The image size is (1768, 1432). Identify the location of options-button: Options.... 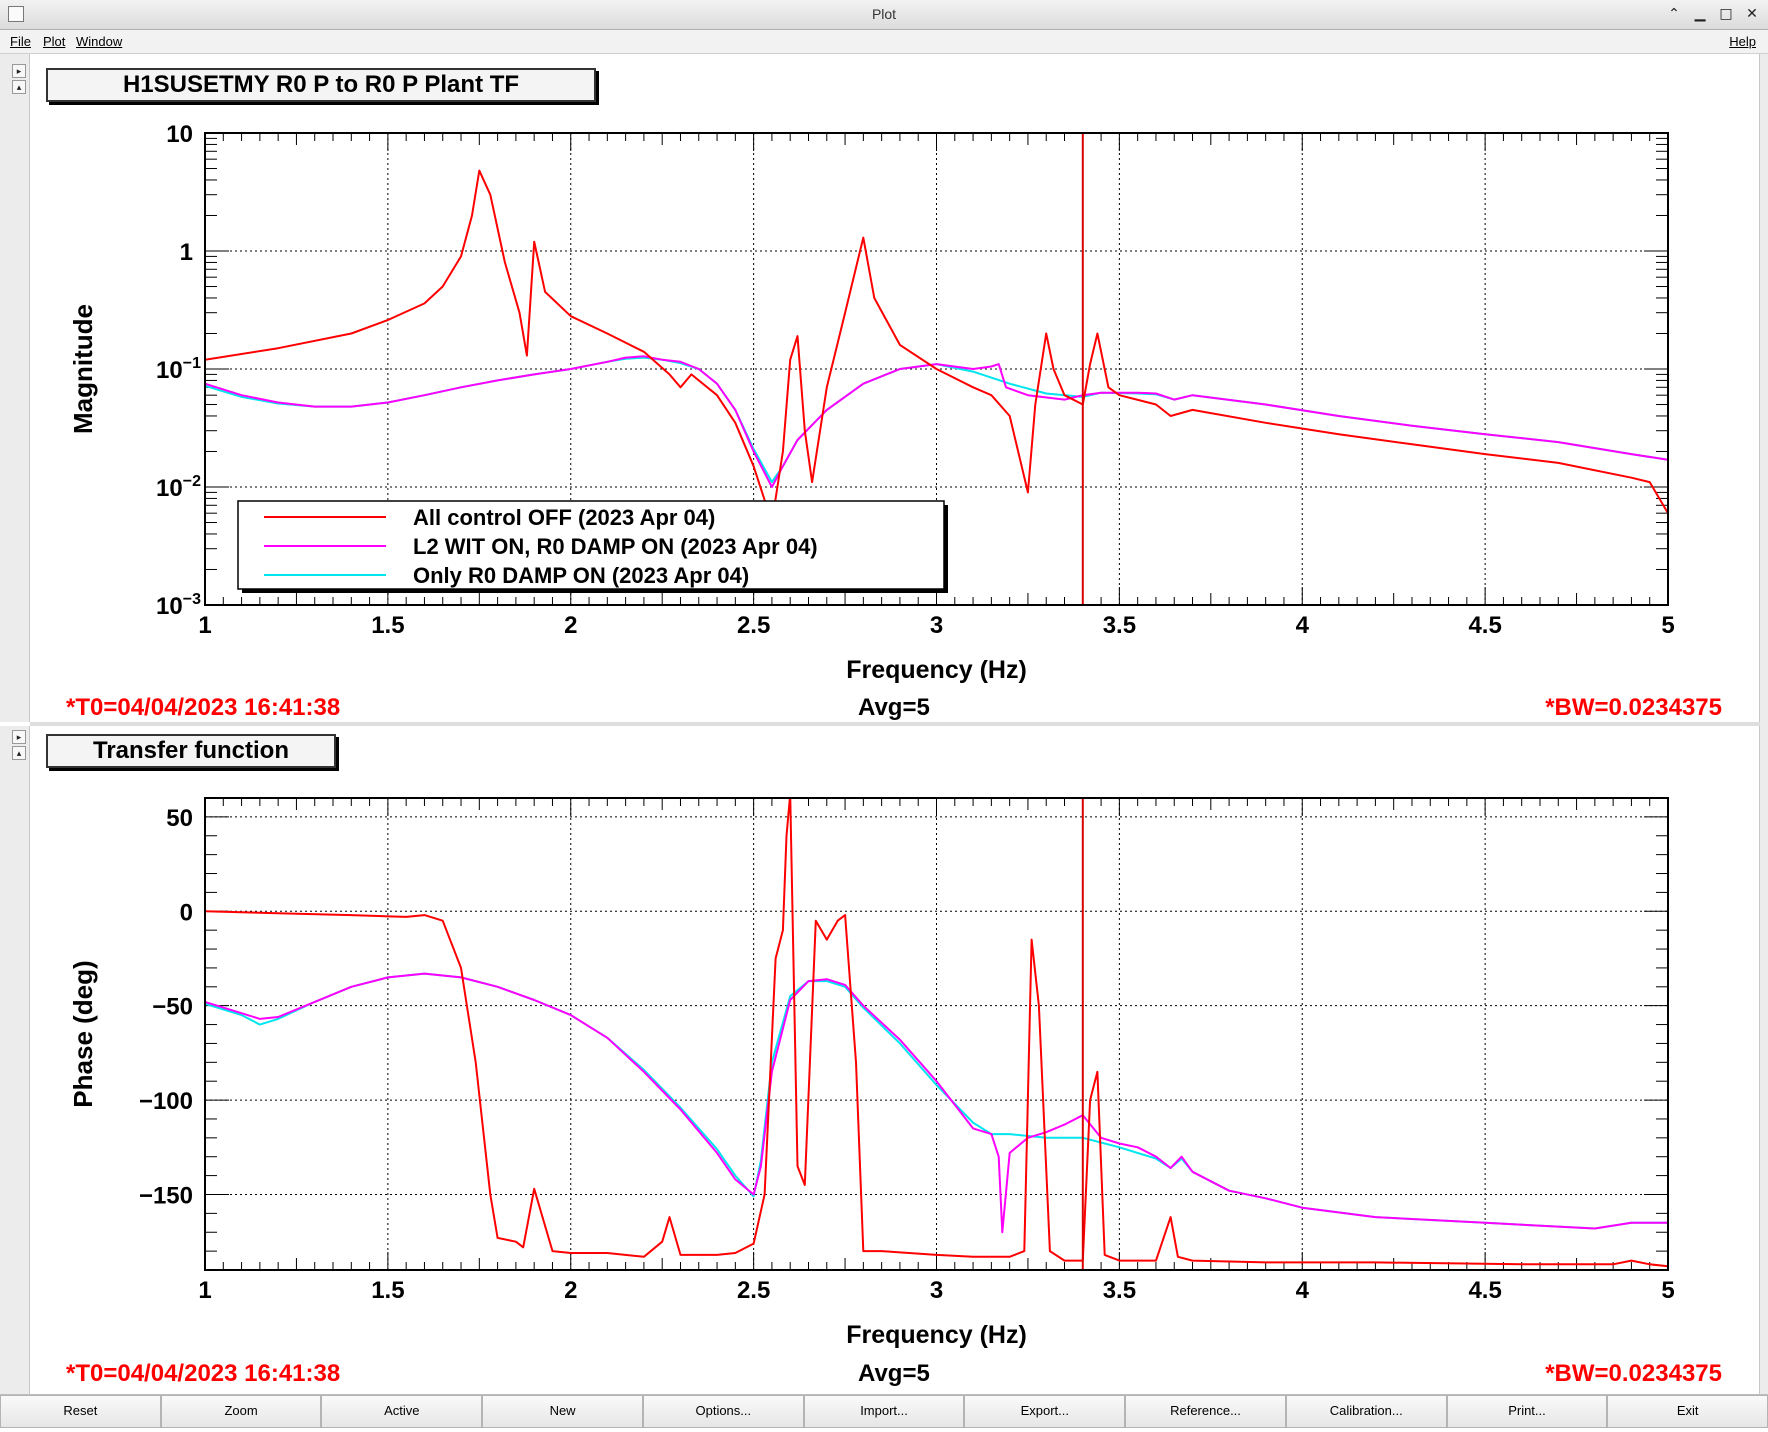
(723, 1411).